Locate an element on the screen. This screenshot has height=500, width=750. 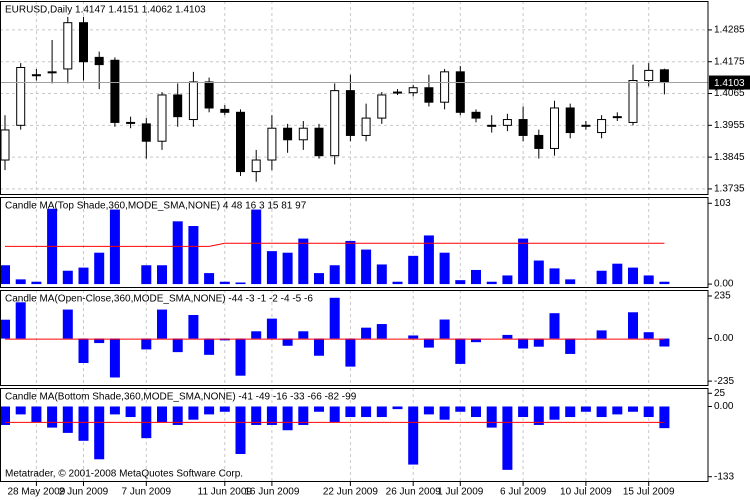
x-tick-label: 15 Jul 2009 is located at coordinates (649, 492).